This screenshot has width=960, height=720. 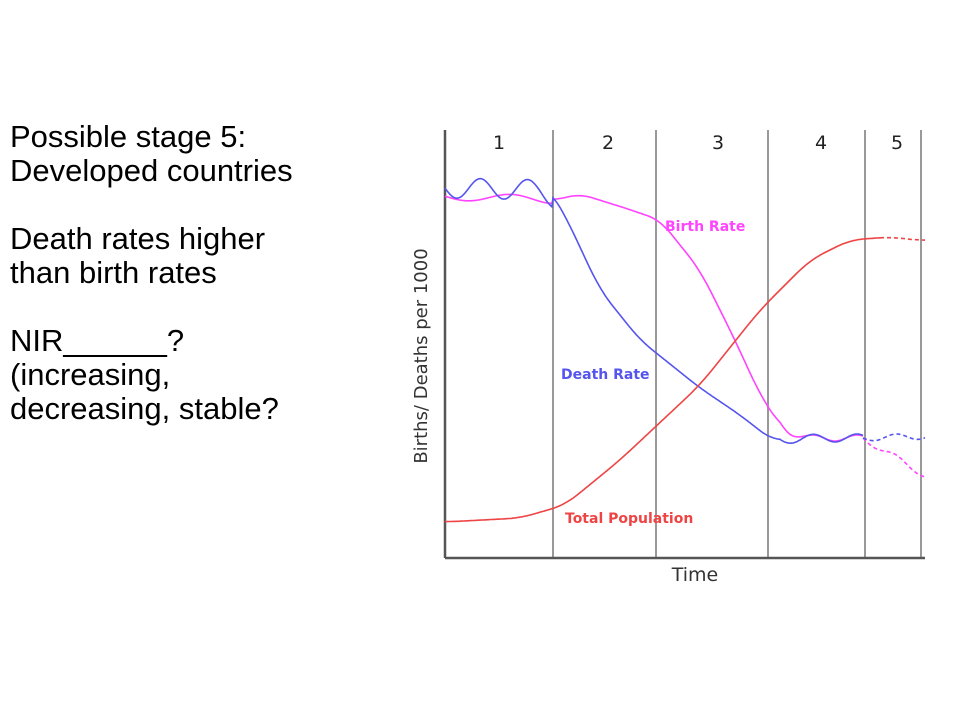 What do you see at coordinates (698, 143) in the screenshot?
I see `stage-labels: 1 2 3 4 5` at bounding box center [698, 143].